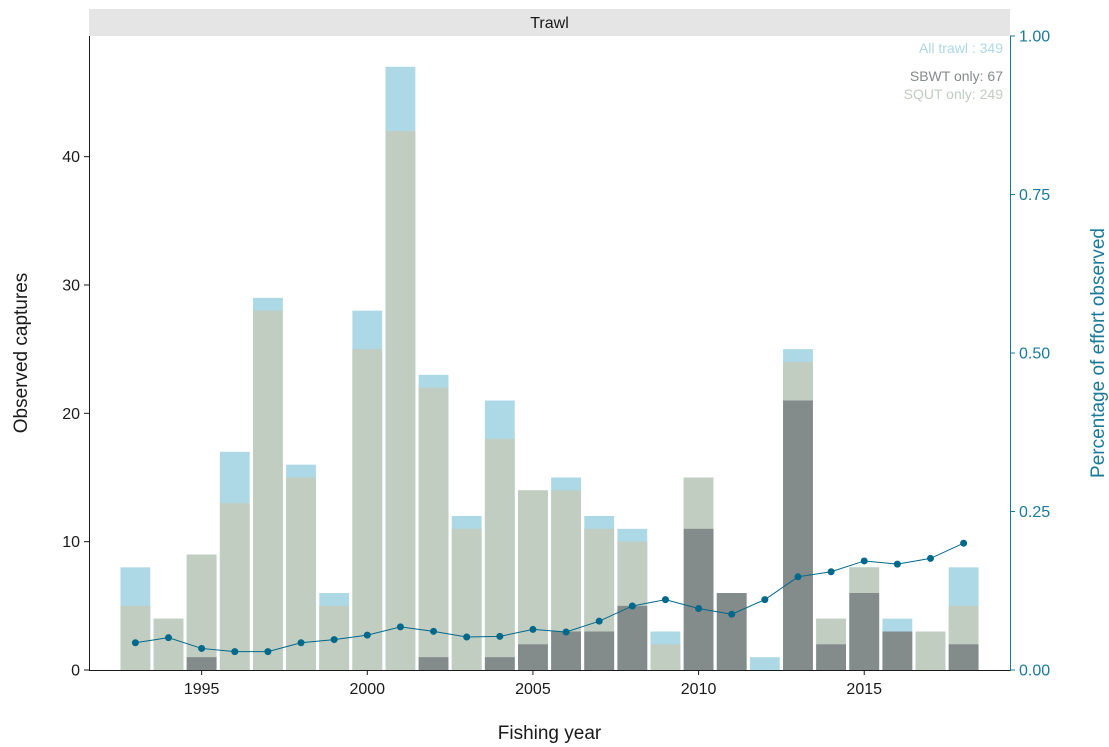 The image size is (1109, 747). I want to click on bar-sbwt-only-2008, so click(632, 637).